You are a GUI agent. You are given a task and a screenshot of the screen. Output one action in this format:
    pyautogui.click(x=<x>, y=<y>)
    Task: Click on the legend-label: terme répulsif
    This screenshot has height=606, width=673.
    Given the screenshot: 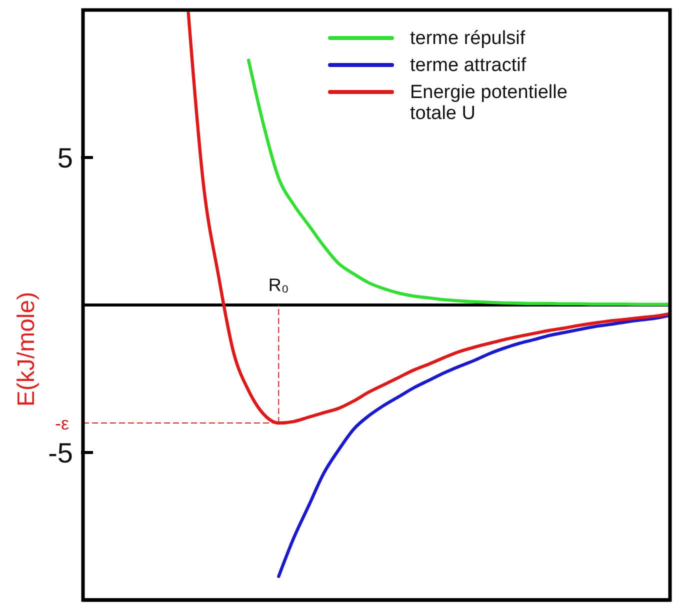 What is the action you would take?
    pyautogui.click(x=468, y=38)
    